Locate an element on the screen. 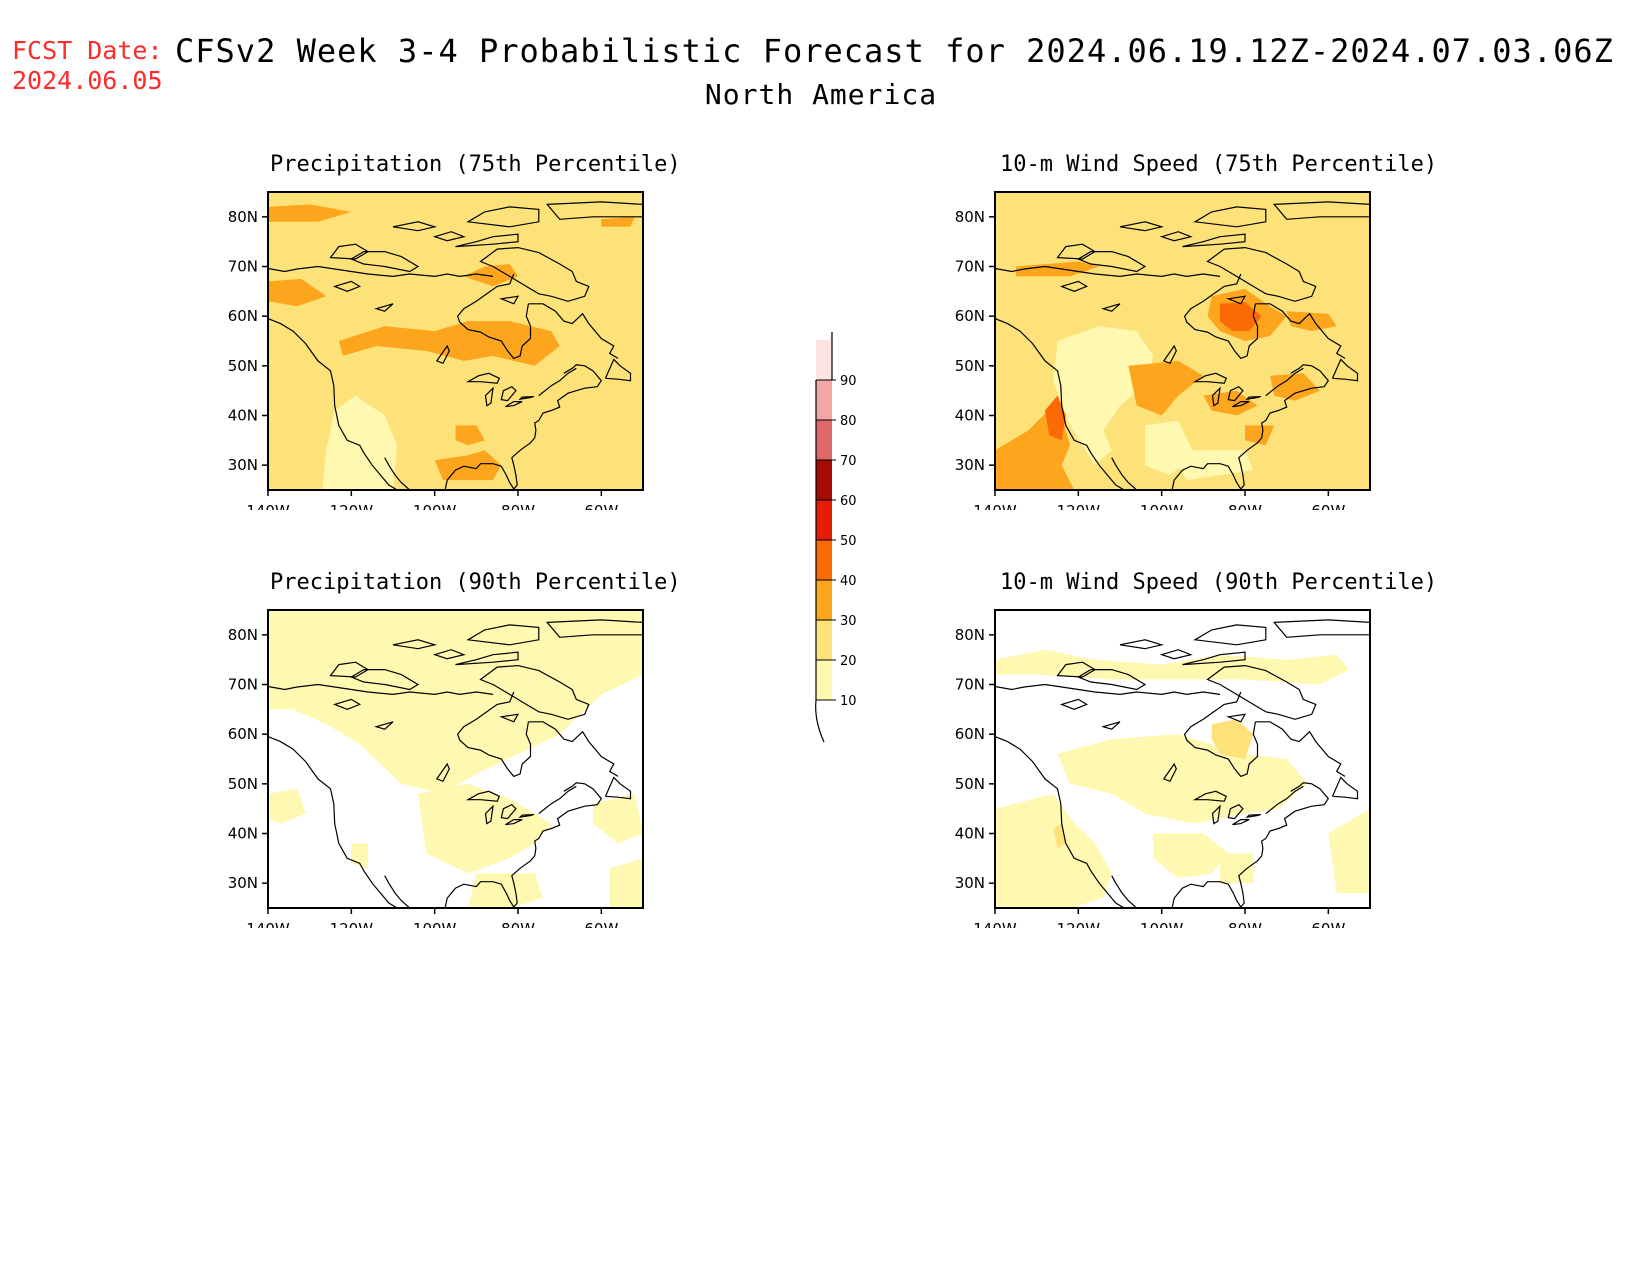 The width and height of the screenshot is (1650, 1275). lon-tick-label: 140W is located at coordinates (268, 506).